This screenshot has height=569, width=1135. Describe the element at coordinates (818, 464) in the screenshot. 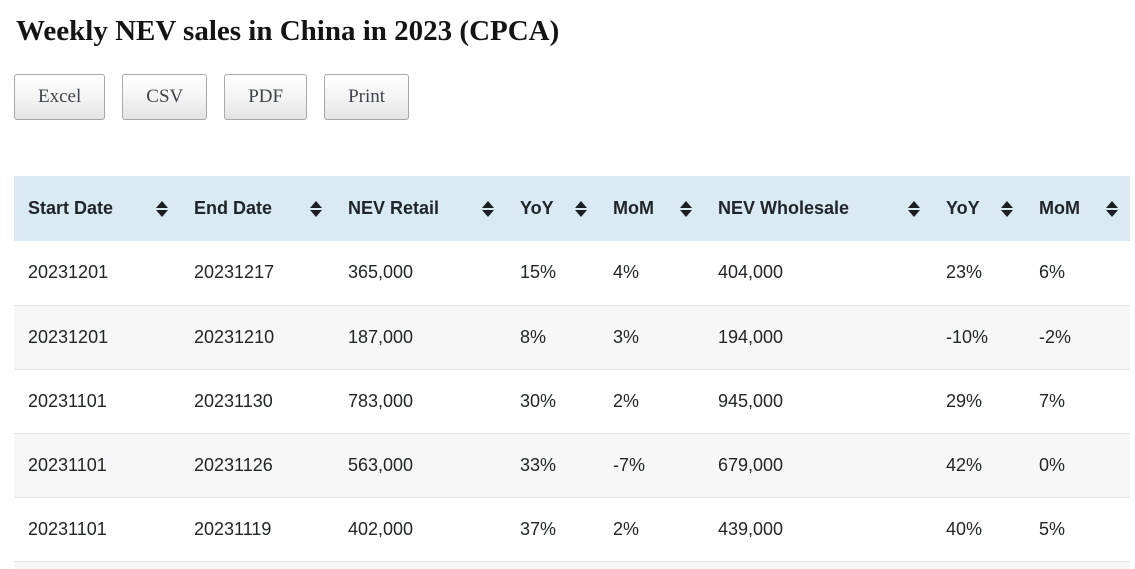

I see `table-cell: 679,000` at that location.